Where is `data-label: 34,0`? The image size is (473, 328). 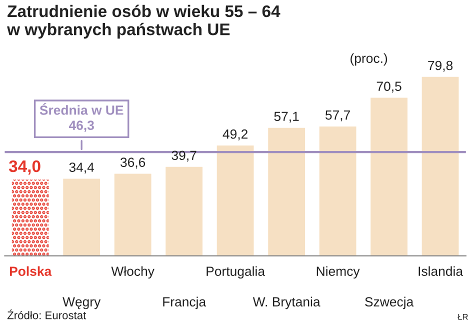 data-label: 34,0 is located at coordinates (24, 167).